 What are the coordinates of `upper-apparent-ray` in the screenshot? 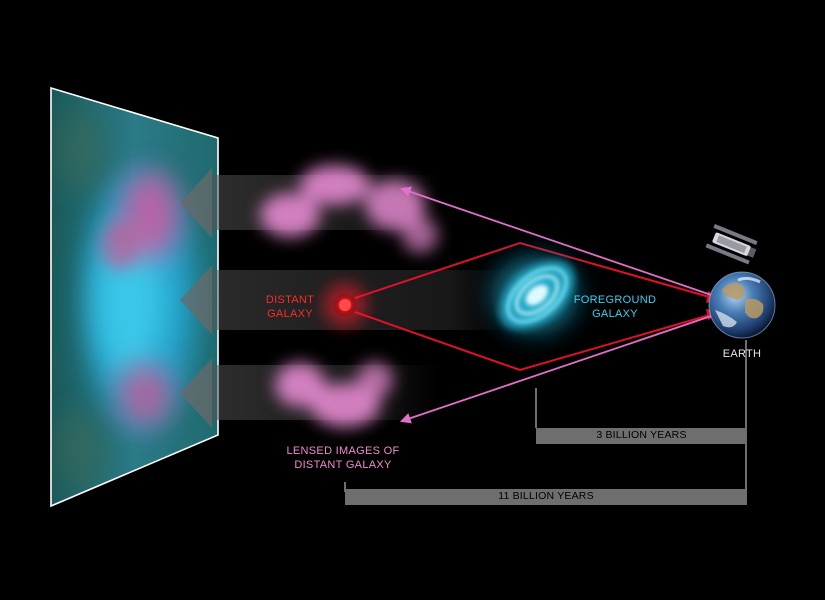 It's located at (560, 242).